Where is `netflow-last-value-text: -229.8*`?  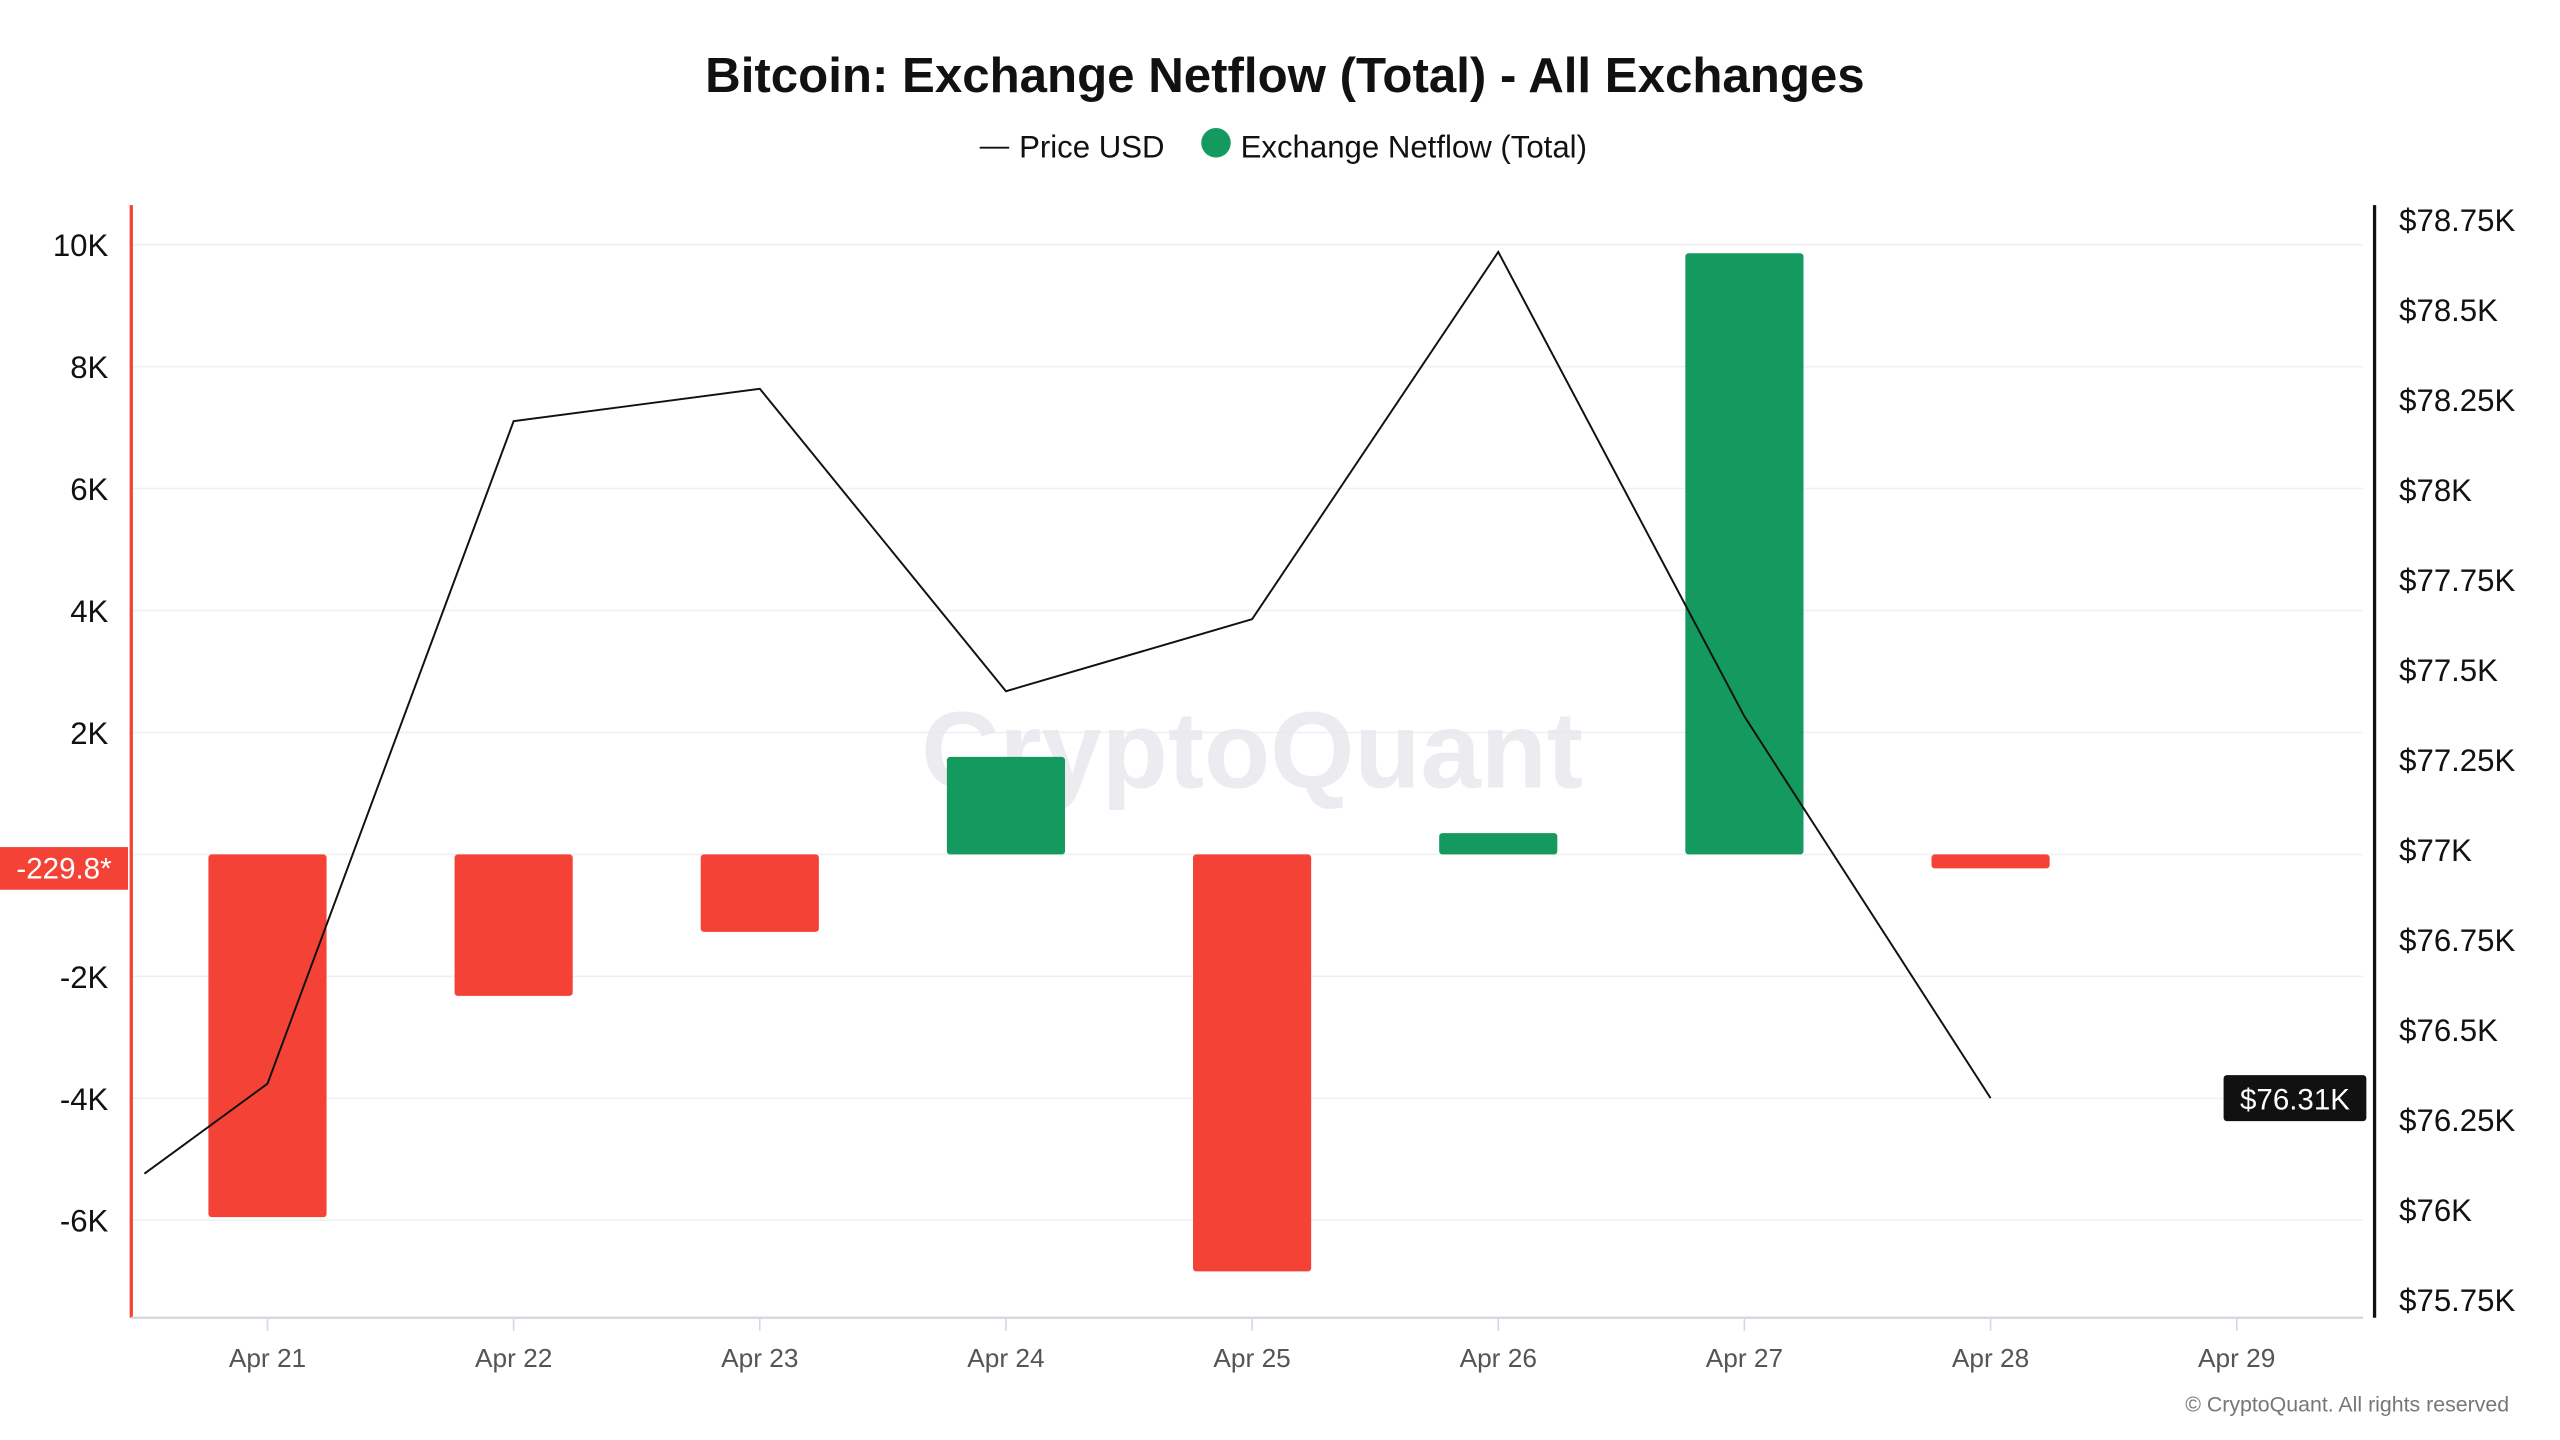
netflow-last-value-text: -229.8* is located at coordinates (64, 868).